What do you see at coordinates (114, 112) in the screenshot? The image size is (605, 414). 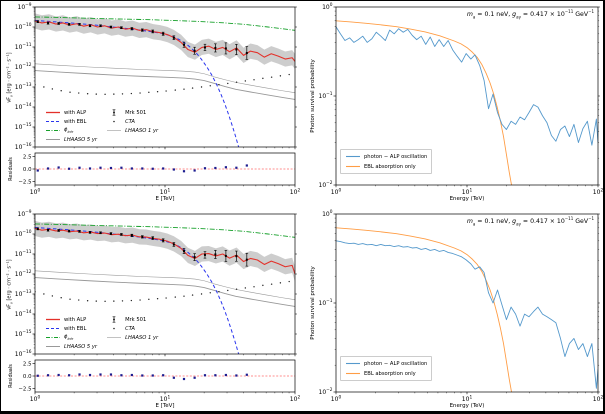 I see `errorbar-marker-icon` at bounding box center [114, 112].